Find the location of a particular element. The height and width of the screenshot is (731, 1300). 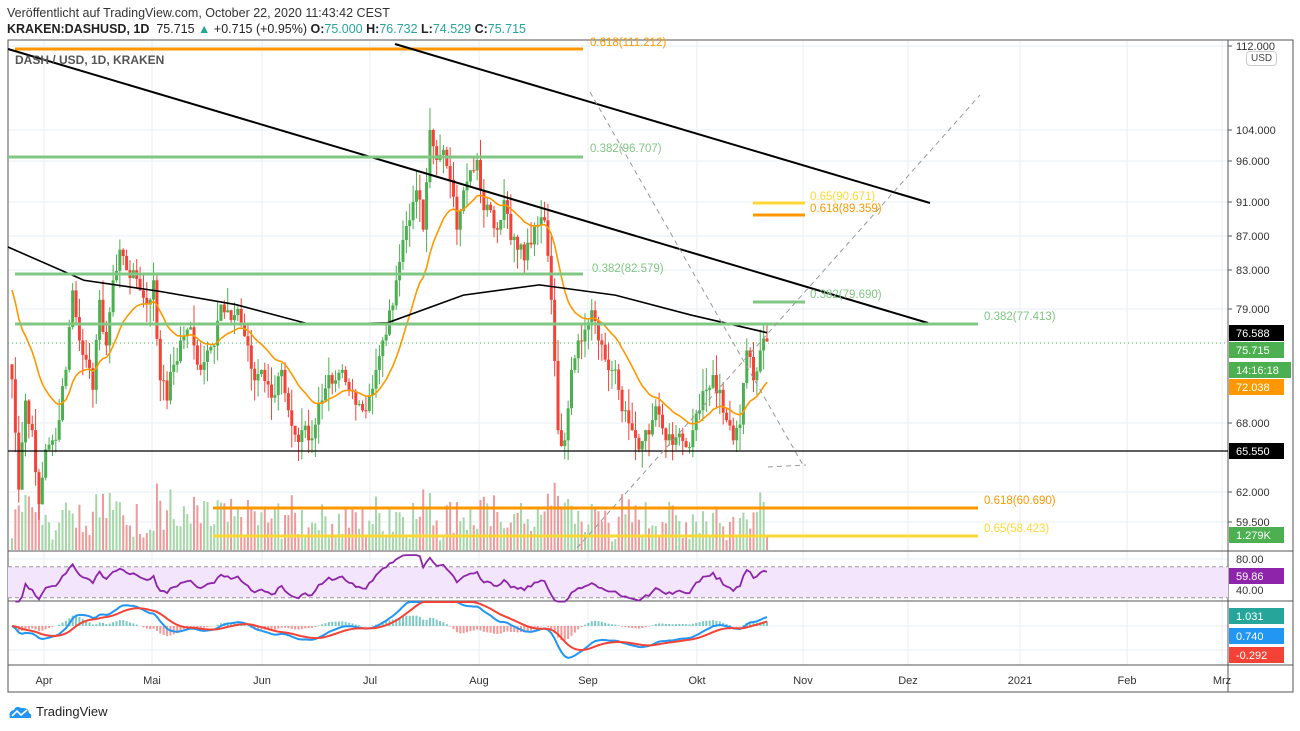

price-label-text: 1.279K is located at coordinates (1254, 536).